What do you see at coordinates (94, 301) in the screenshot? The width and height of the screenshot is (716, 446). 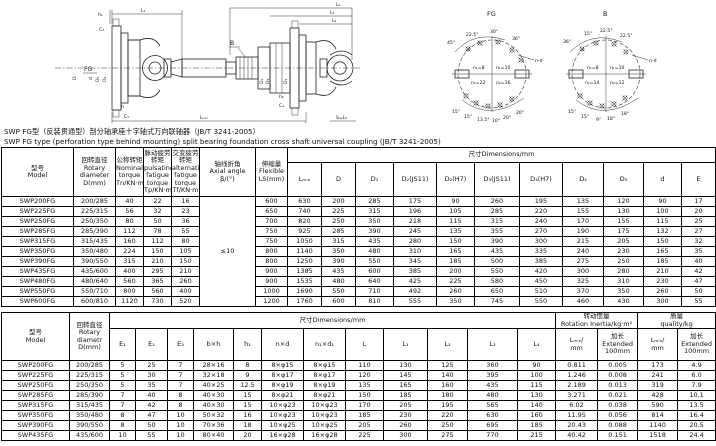 I see `value-cell: 600/810` at bounding box center [94, 301].